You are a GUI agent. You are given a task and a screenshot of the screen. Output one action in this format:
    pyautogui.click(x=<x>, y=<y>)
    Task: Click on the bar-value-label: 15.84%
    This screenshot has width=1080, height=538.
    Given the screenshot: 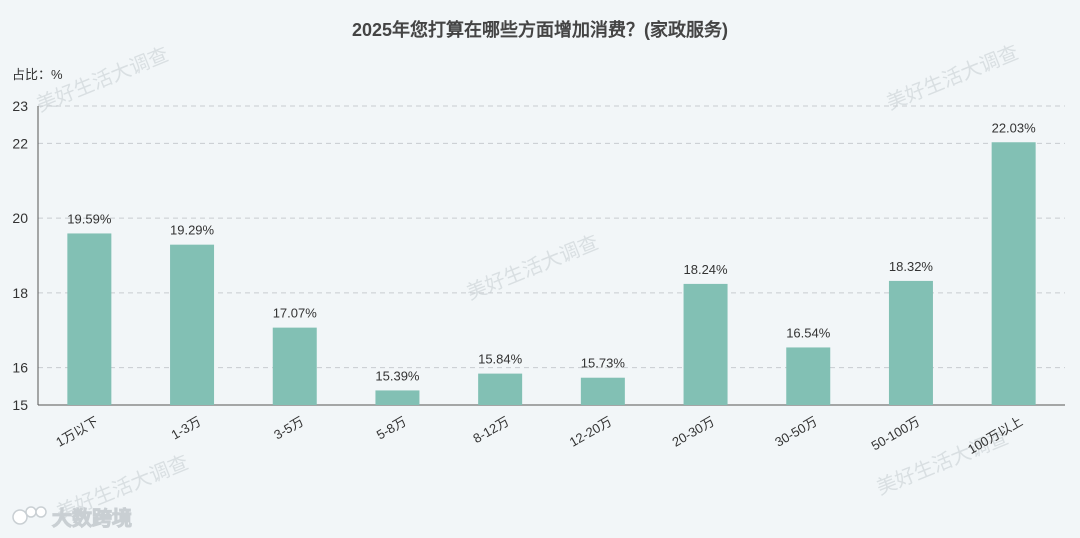 What is the action you would take?
    pyautogui.click(x=500, y=359)
    